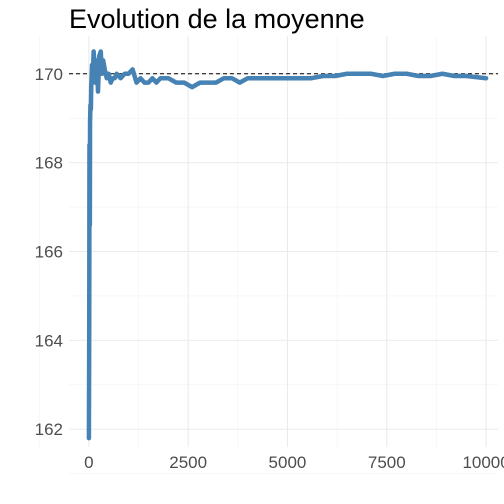 This screenshot has width=504, height=504. Describe the element at coordinates (288, 462) in the screenshot. I see `x-tick-label: 5000` at that location.